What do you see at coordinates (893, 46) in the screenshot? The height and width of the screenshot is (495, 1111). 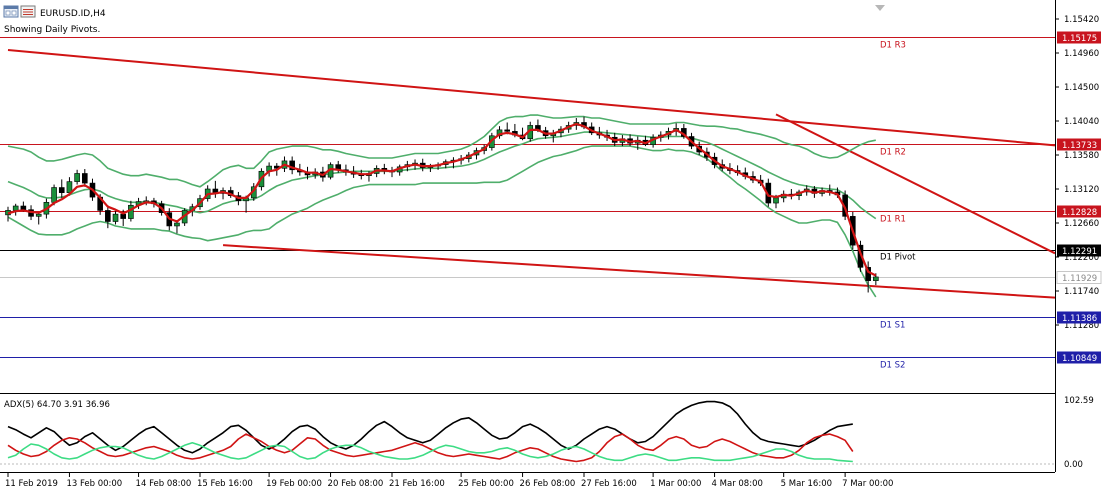 I see `pivot-label-d1-r3: D1 R3` at bounding box center [893, 46].